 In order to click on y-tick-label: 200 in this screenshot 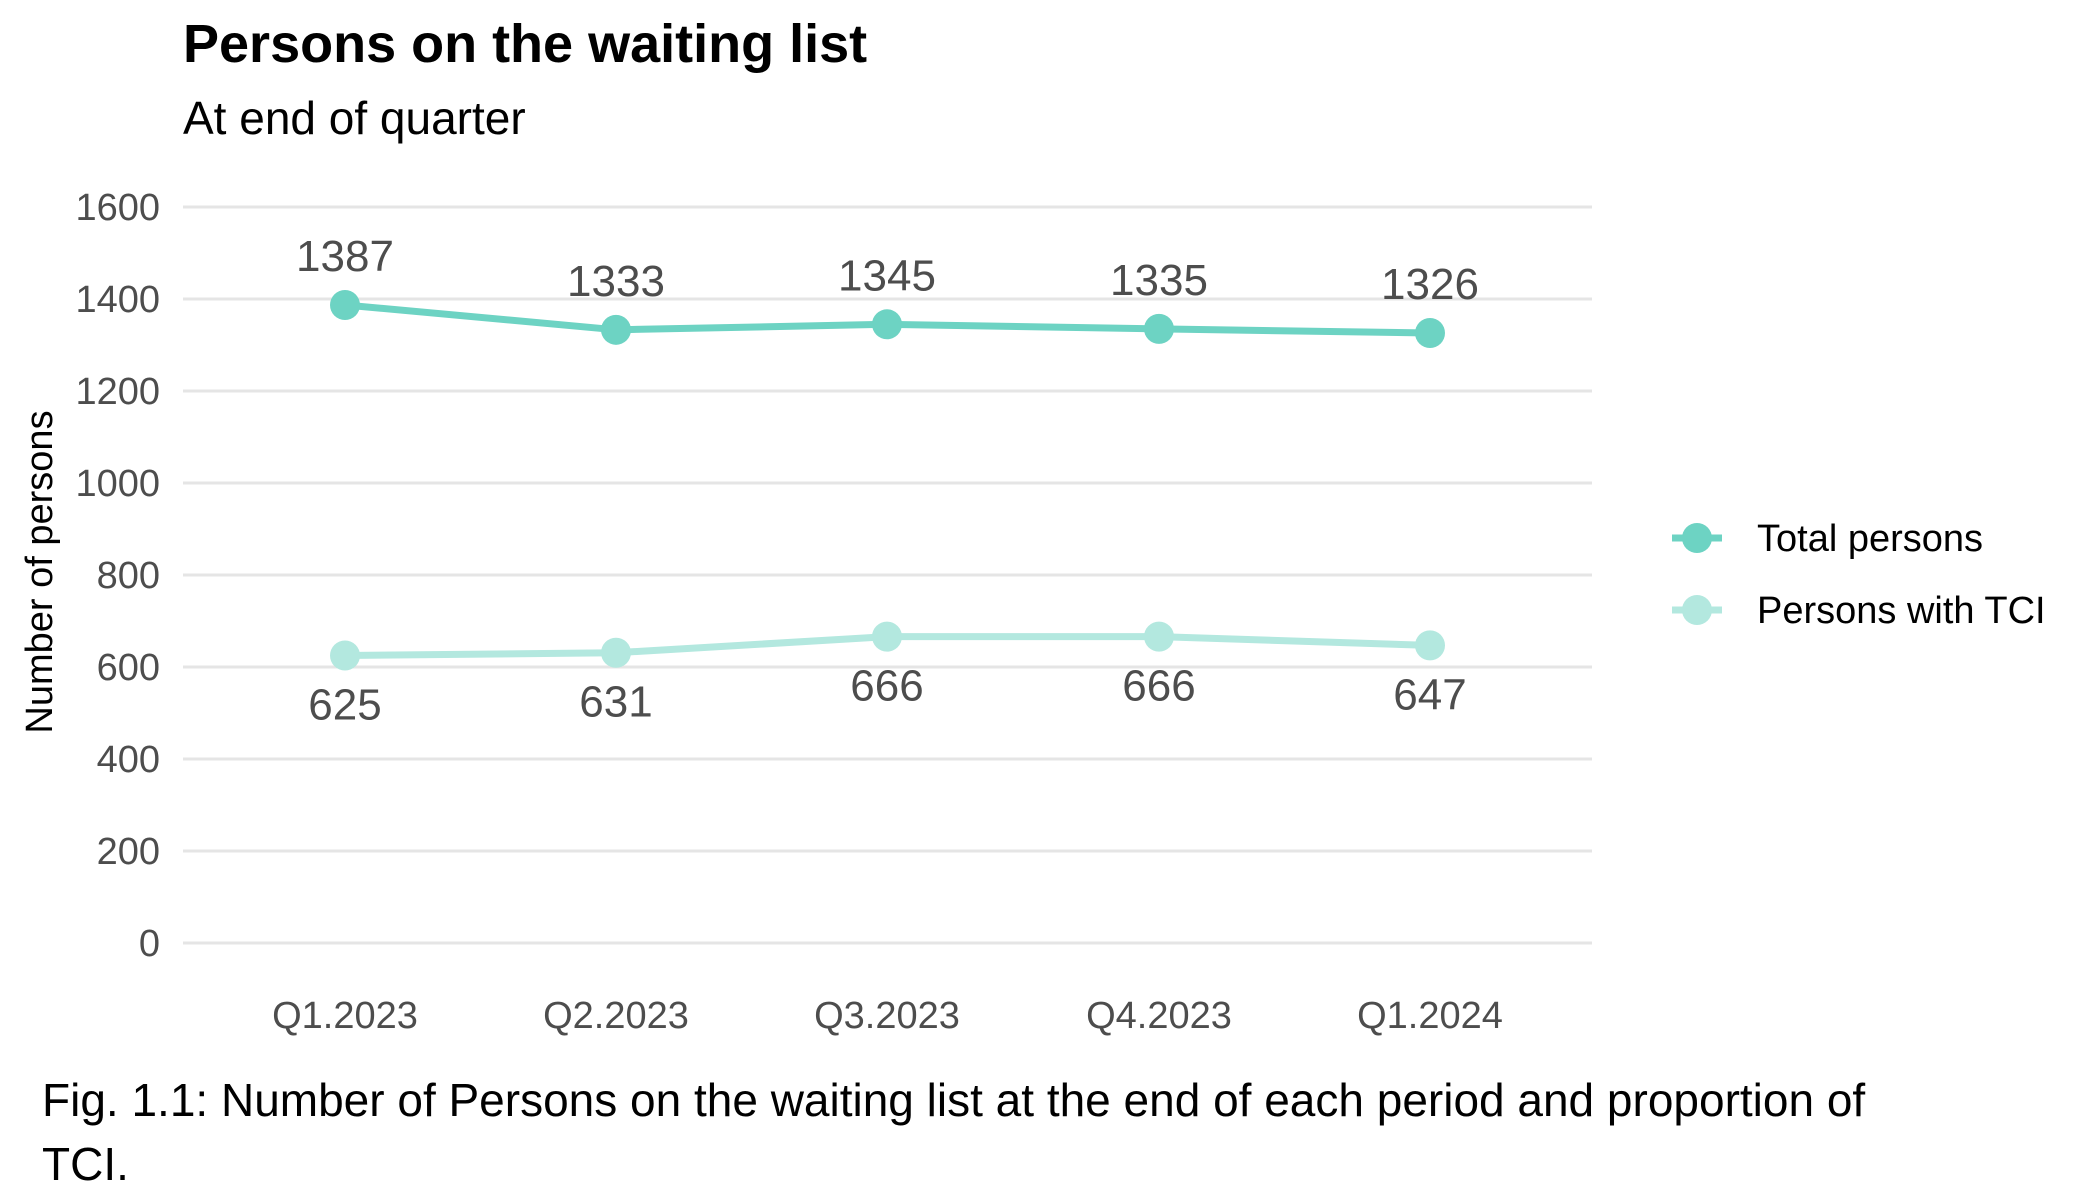, I will do `click(128, 852)`.